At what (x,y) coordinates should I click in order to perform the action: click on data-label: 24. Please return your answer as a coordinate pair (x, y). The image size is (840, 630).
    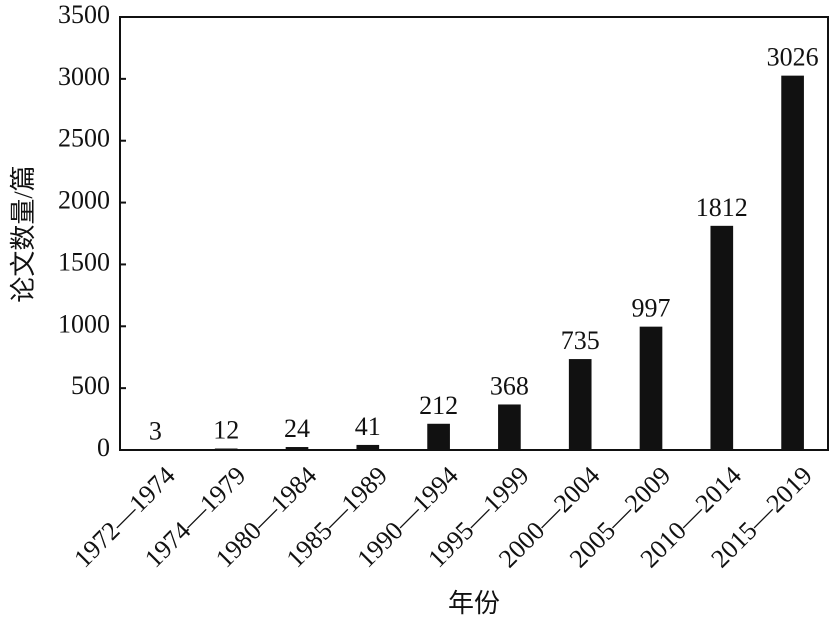
    Looking at the image, I should click on (297, 428).